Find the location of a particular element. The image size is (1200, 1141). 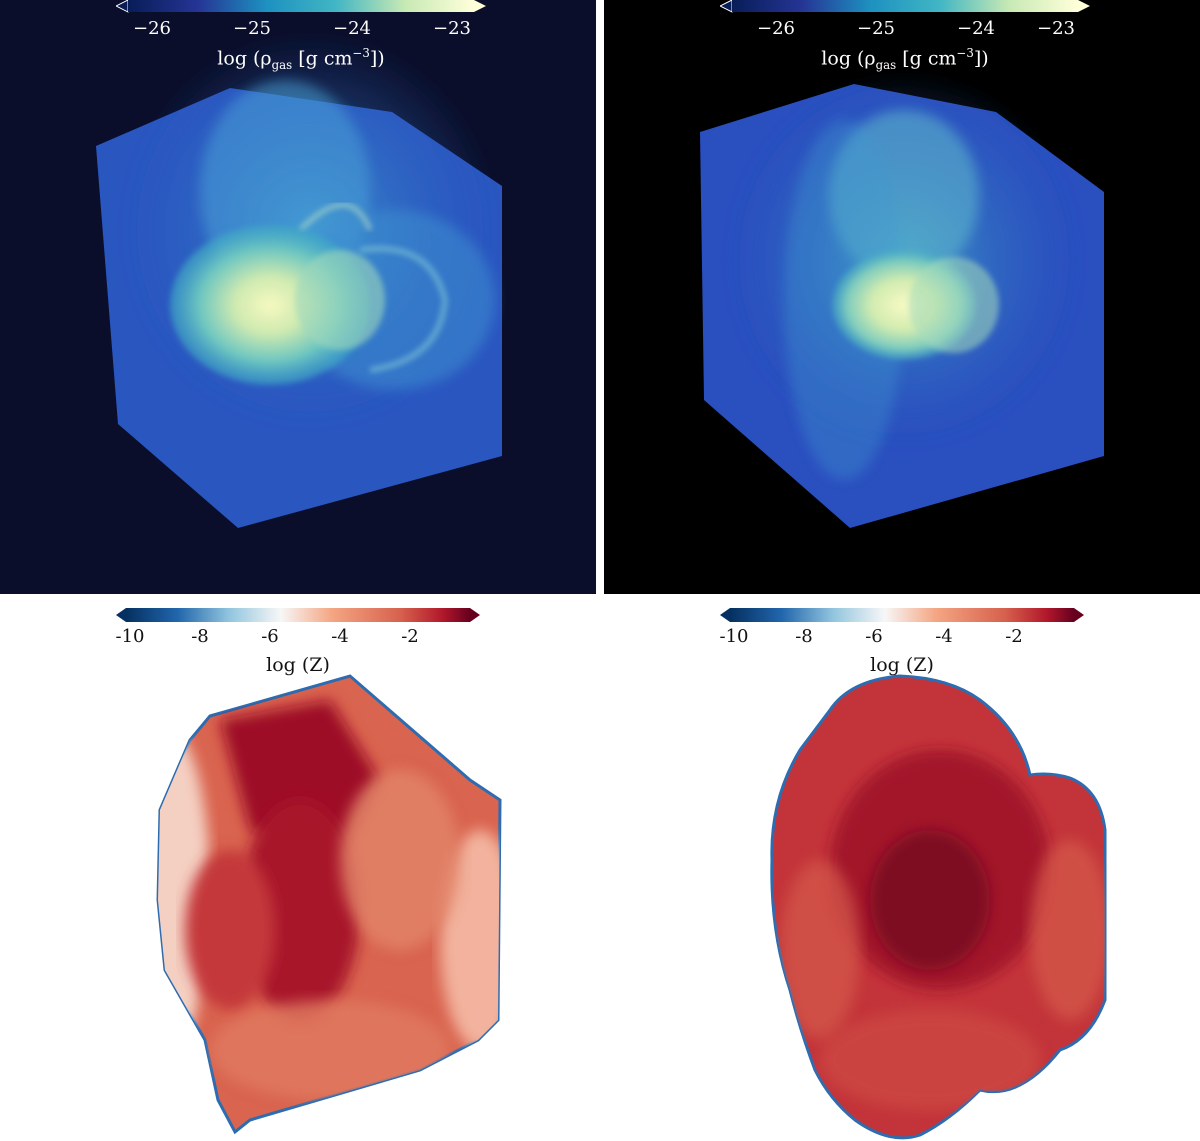

metallicity-colorbar-right: -10 -8 -6 -4 -2 log (Z) is located at coordinates (902, 648).